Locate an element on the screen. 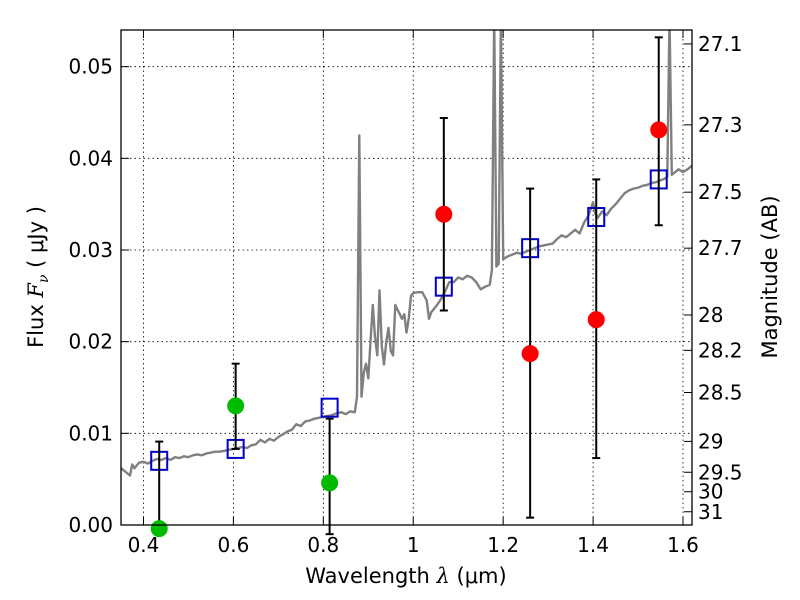 Image resolution: width=800 pixels, height=600 pixels. x-tick-label: 0.6 is located at coordinates (233, 545).